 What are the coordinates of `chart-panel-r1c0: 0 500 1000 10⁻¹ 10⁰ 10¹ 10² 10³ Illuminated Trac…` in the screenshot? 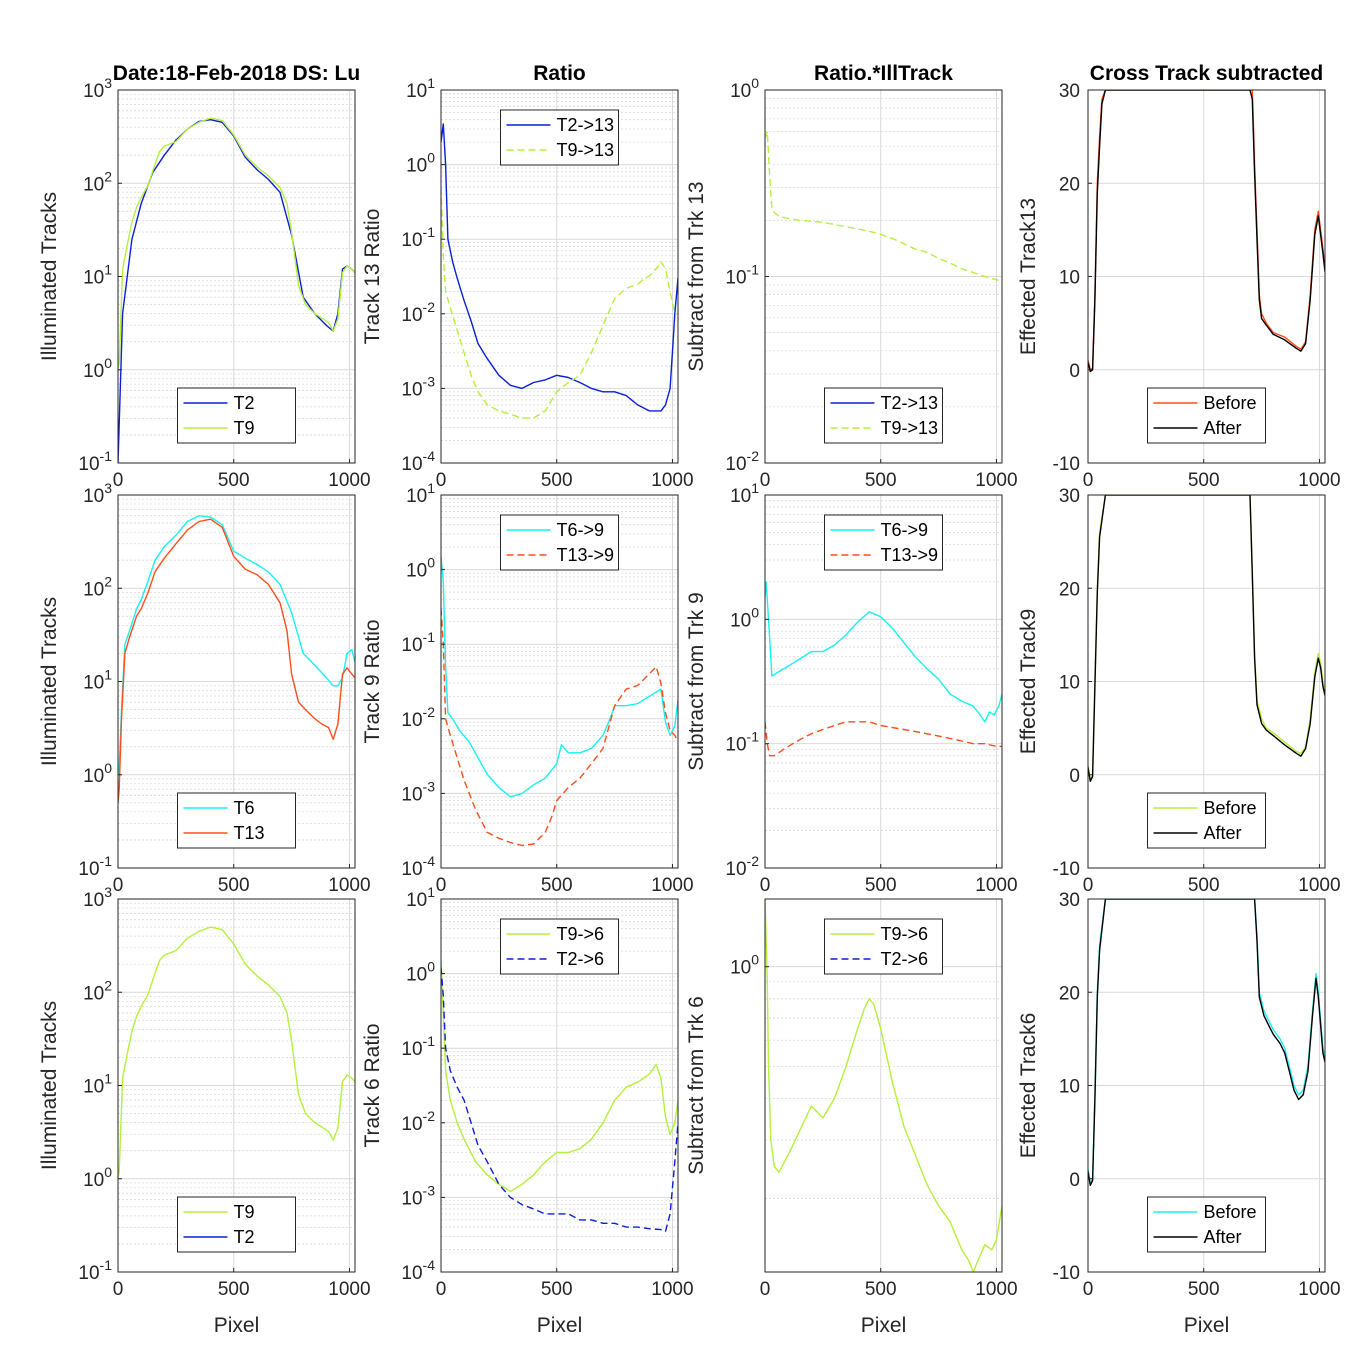 It's located at (204, 688).